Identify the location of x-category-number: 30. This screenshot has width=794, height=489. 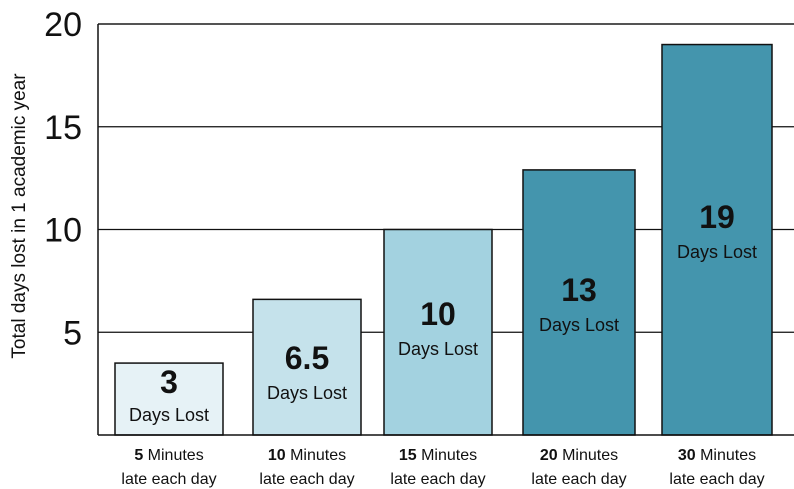
(687, 455).